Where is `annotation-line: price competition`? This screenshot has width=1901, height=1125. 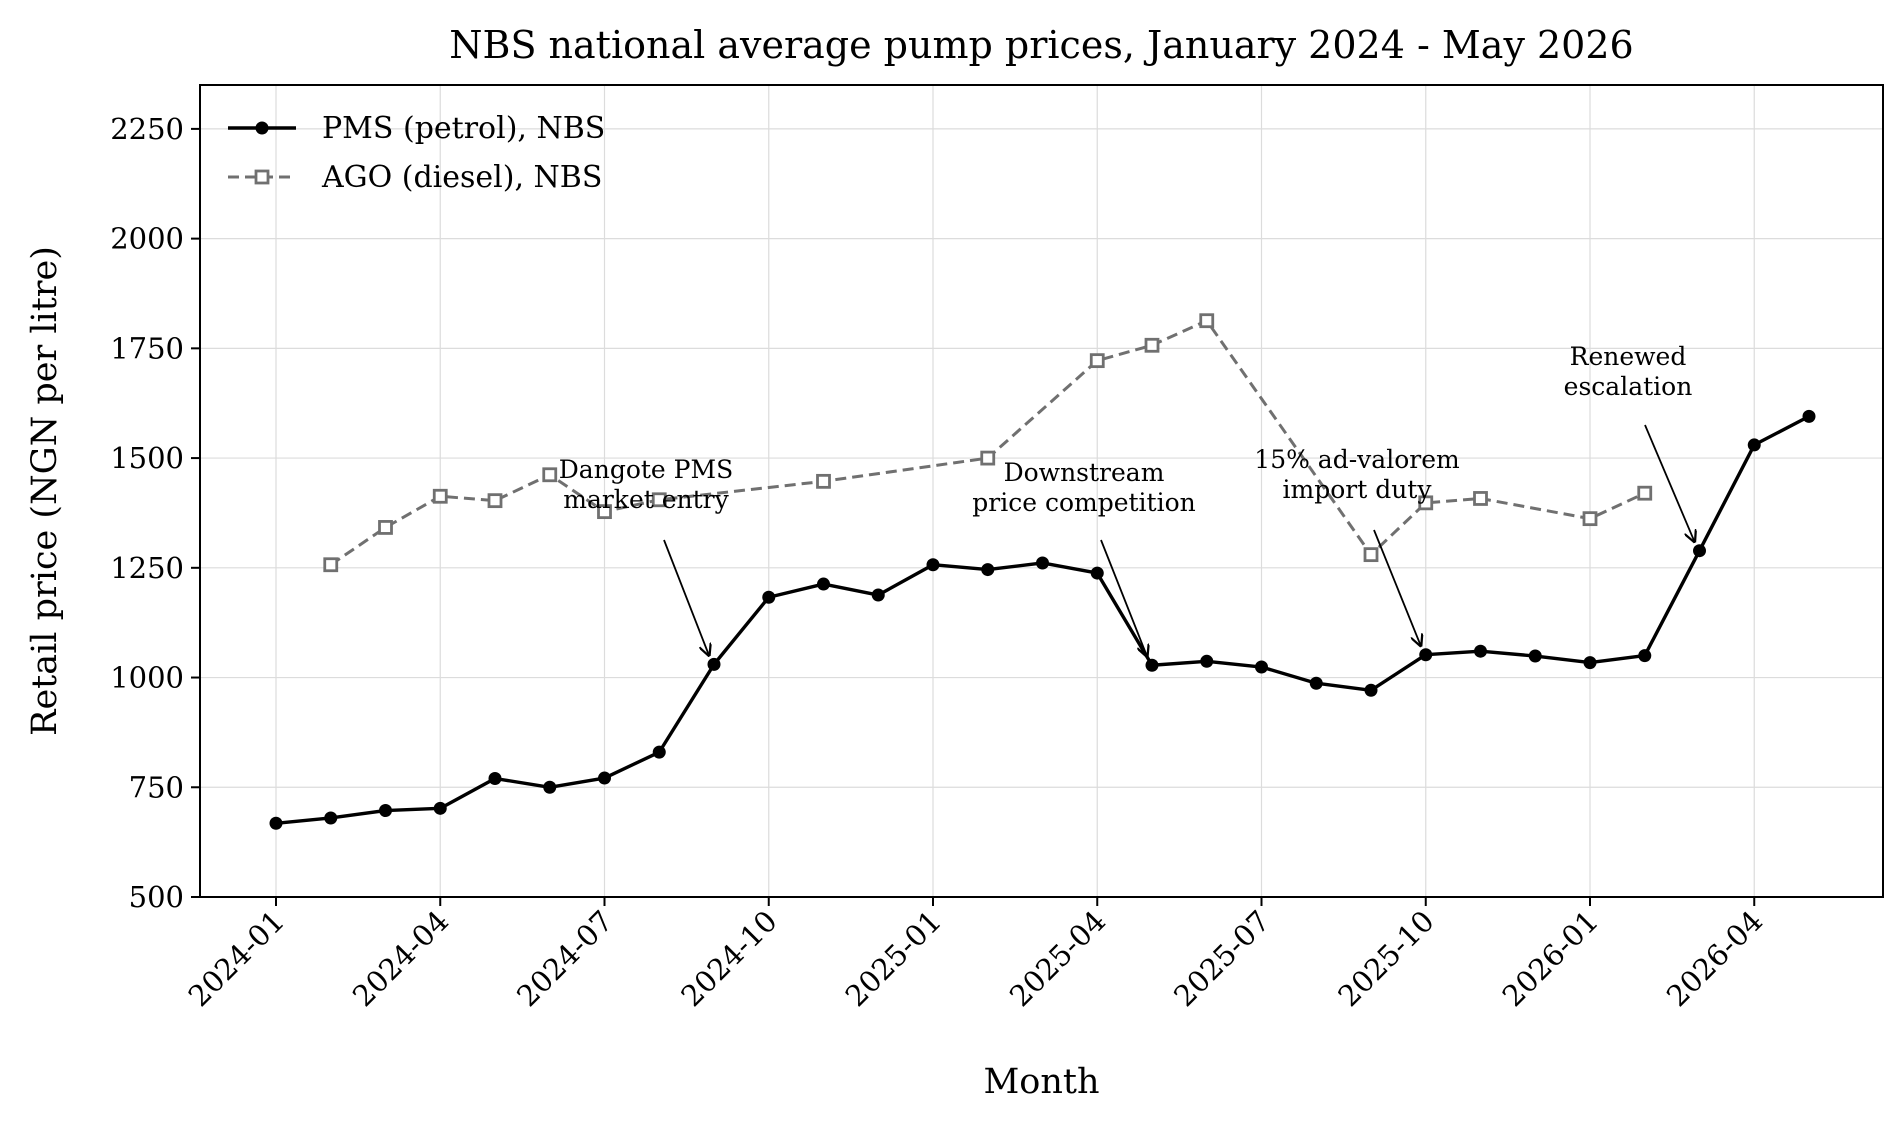
annotation-line: price competition is located at coordinates (1084, 502).